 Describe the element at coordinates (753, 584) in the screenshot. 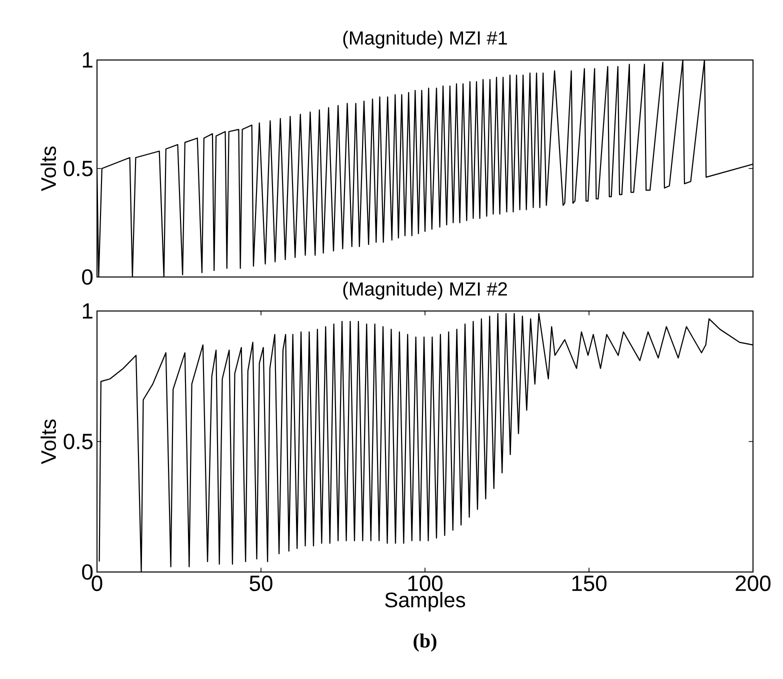

I see `x-tick-label: 200` at that location.